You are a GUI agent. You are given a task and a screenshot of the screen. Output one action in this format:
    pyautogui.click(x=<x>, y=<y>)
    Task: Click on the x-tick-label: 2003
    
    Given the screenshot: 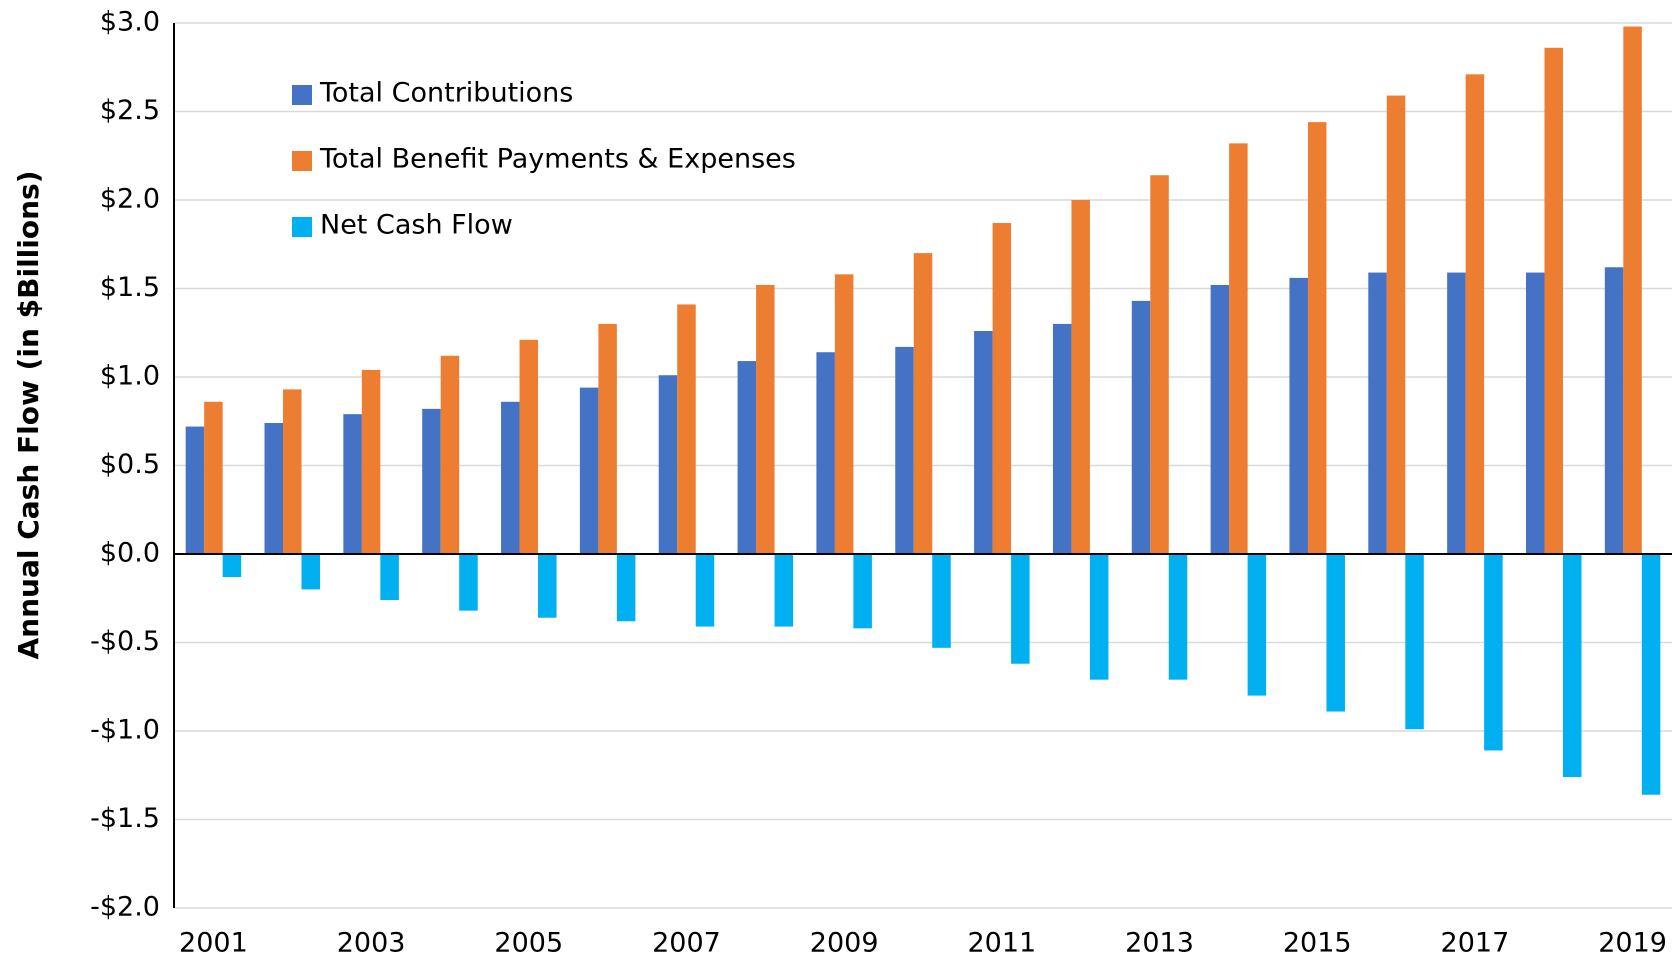 What is the action you would take?
    pyautogui.click(x=371, y=943)
    